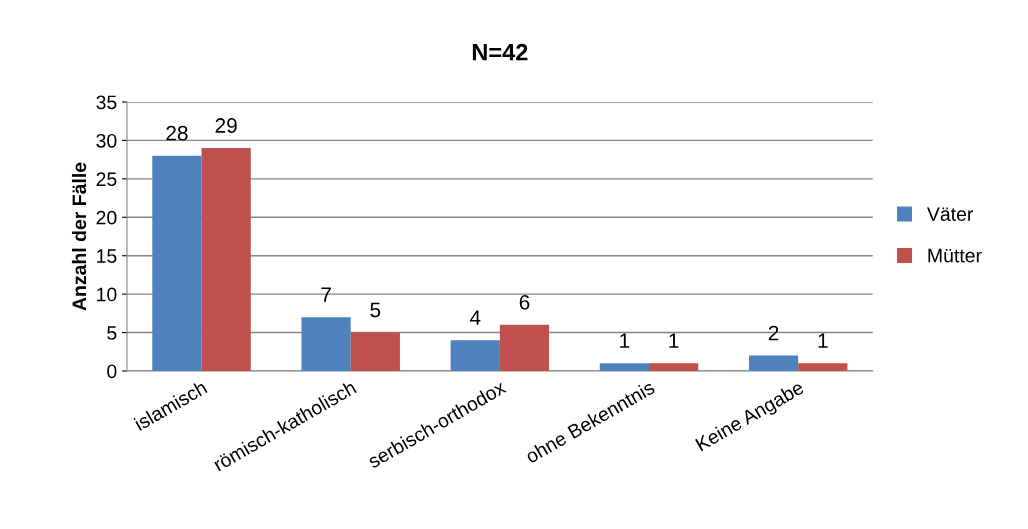 Image resolution: width=1028 pixels, height=529 pixels. Describe the element at coordinates (79, 236) in the screenshot. I see `y-axis-title: Anzahl der Fälle` at that location.